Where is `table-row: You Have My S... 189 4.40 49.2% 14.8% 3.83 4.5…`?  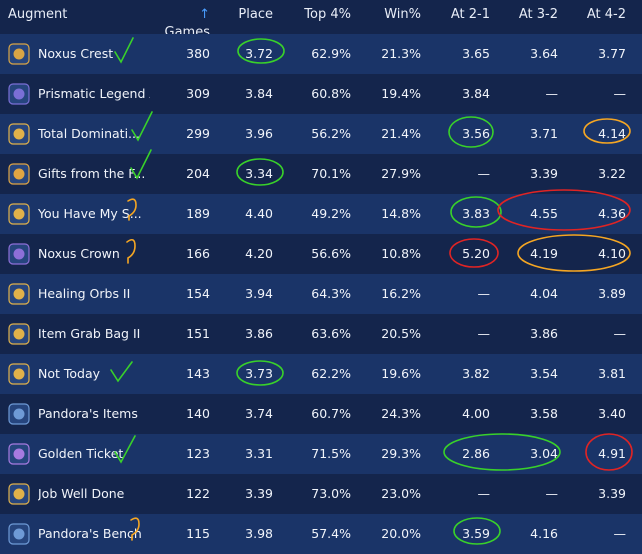
table-row: You Have My S... 189 4.40 49.2% 14.8% 3.83 4.5… is located at coordinates (321, 214).